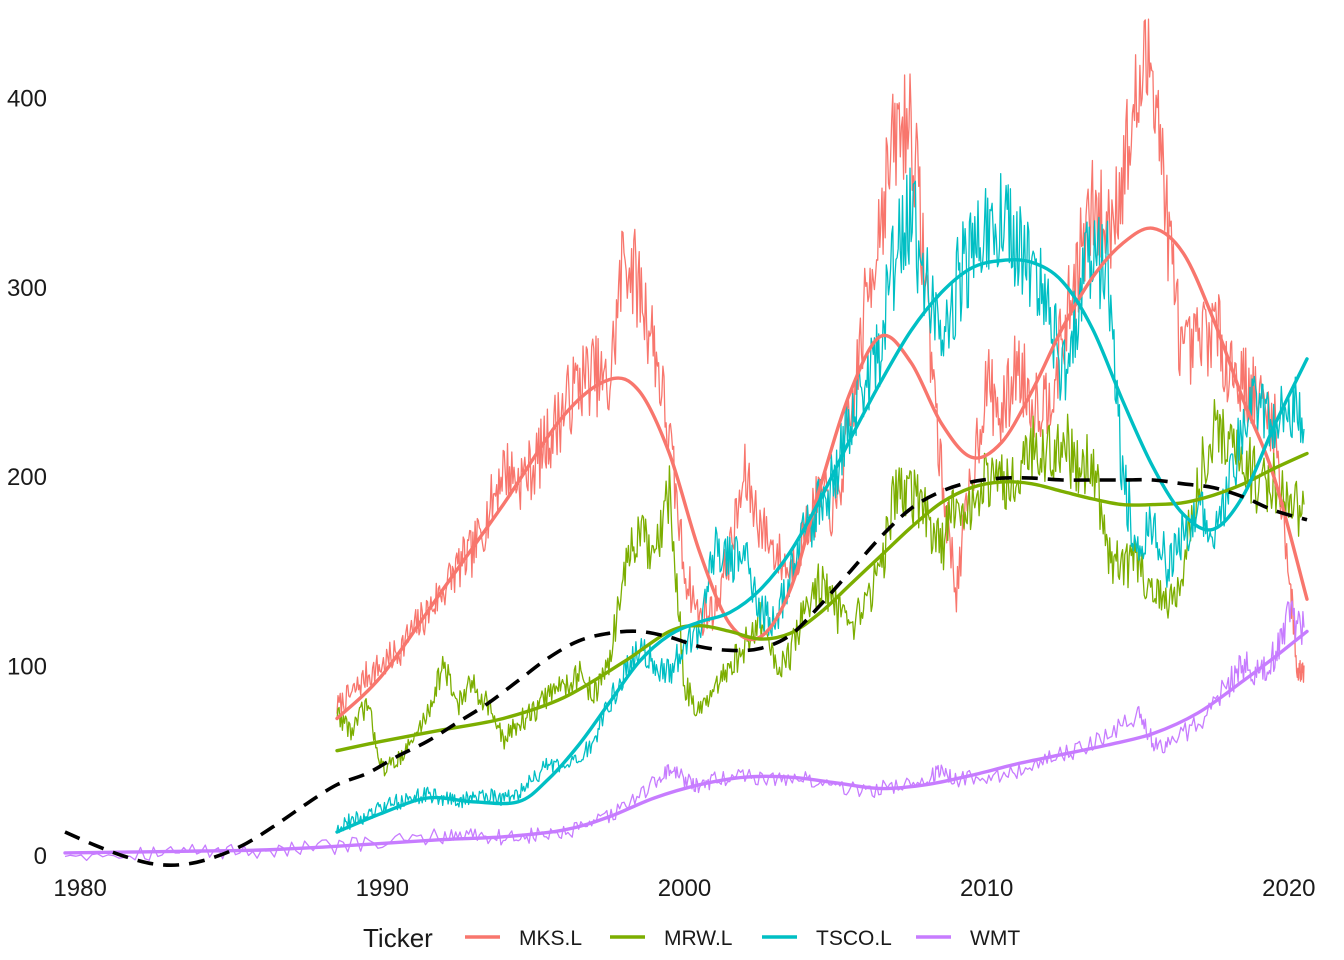 The height and width of the screenshot is (960, 1344). Describe the element at coordinates (382, 888) in the screenshot. I see `x-tick-label: 1990` at that location.